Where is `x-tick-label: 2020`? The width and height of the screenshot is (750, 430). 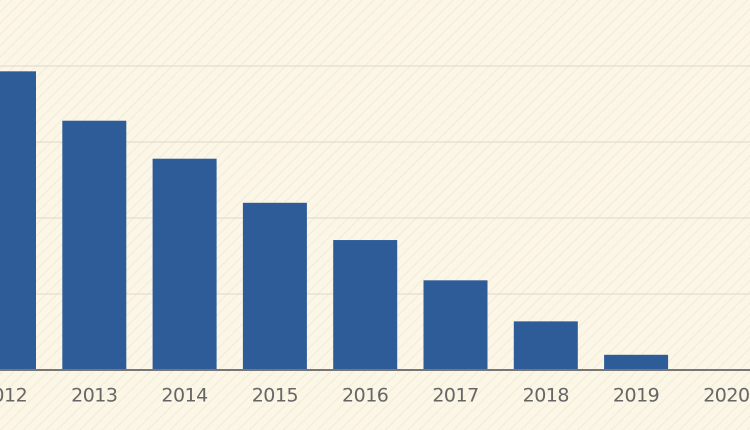
x-tick-label: 2020 is located at coordinates (726, 396).